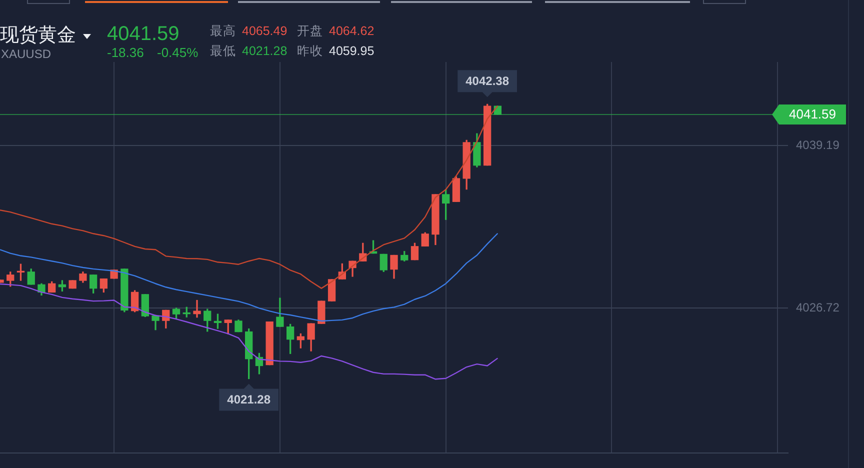 The height and width of the screenshot is (468, 864). I want to click on text: 4064.62, so click(351, 31).